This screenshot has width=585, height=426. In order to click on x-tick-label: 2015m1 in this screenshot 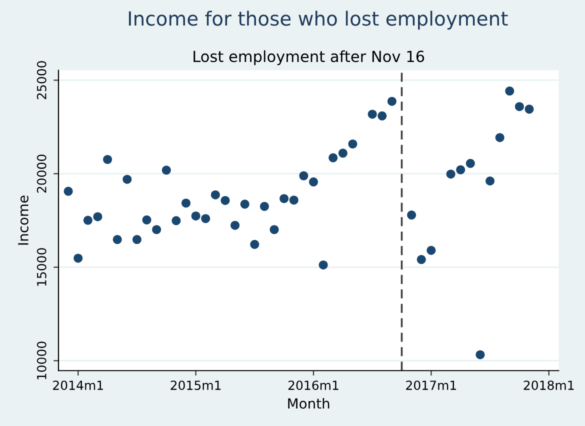, I will do `click(195, 385)`.